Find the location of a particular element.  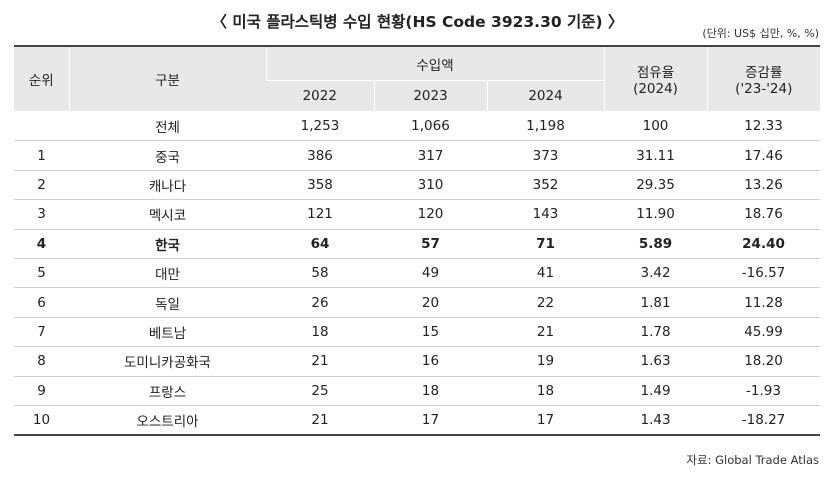

cell-country: 중국 is located at coordinates (167, 155).